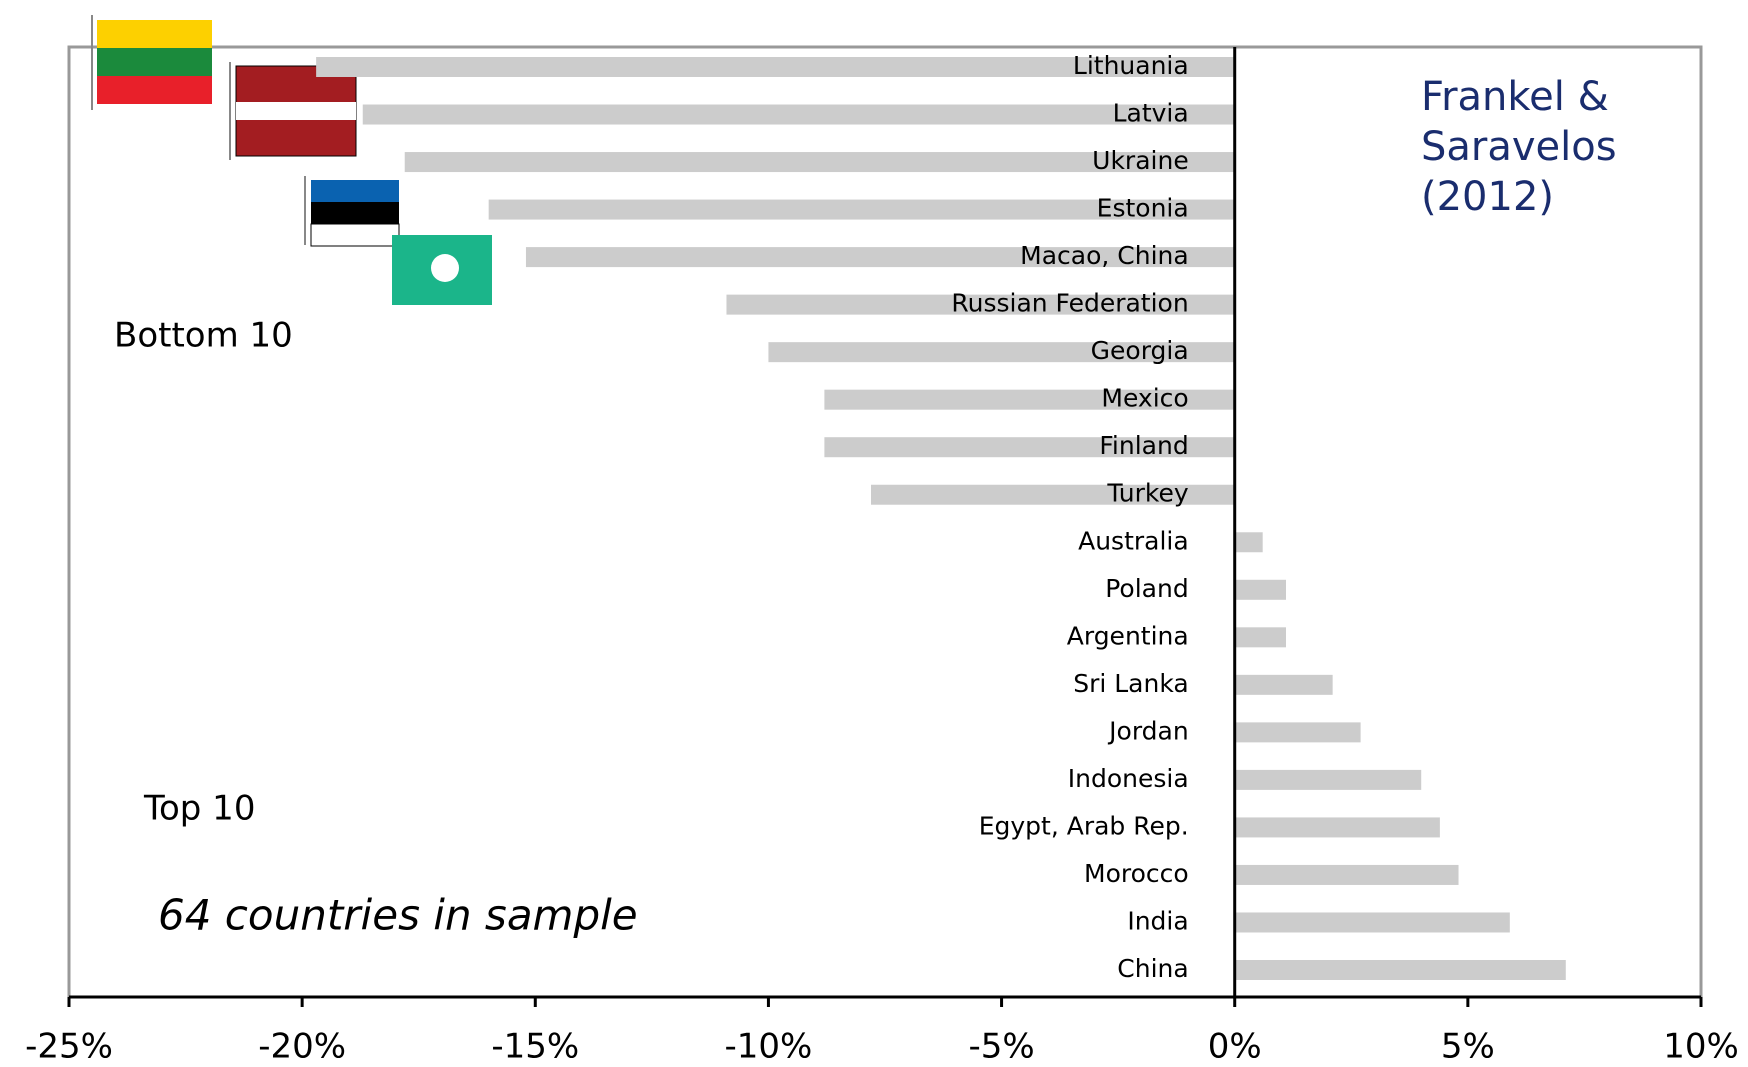 Image resolution: width=1748 pixels, height=1067 pixels. Describe the element at coordinates (1147, 493) in the screenshot. I see `category-label: Turkey` at that location.